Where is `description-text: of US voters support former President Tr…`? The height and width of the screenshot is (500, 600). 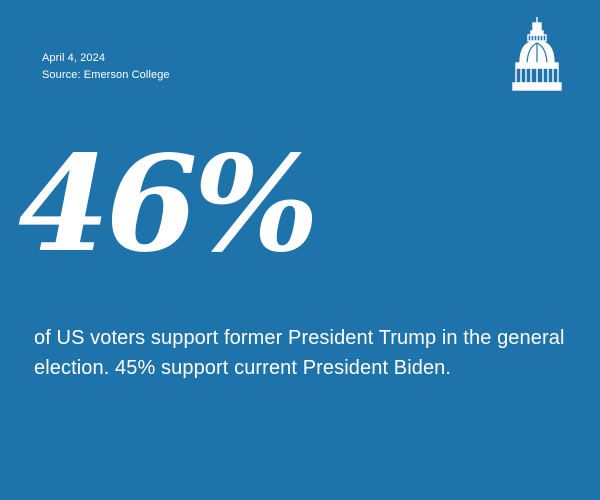 description-text: of US voters support former President Tr… is located at coordinates (299, 353).